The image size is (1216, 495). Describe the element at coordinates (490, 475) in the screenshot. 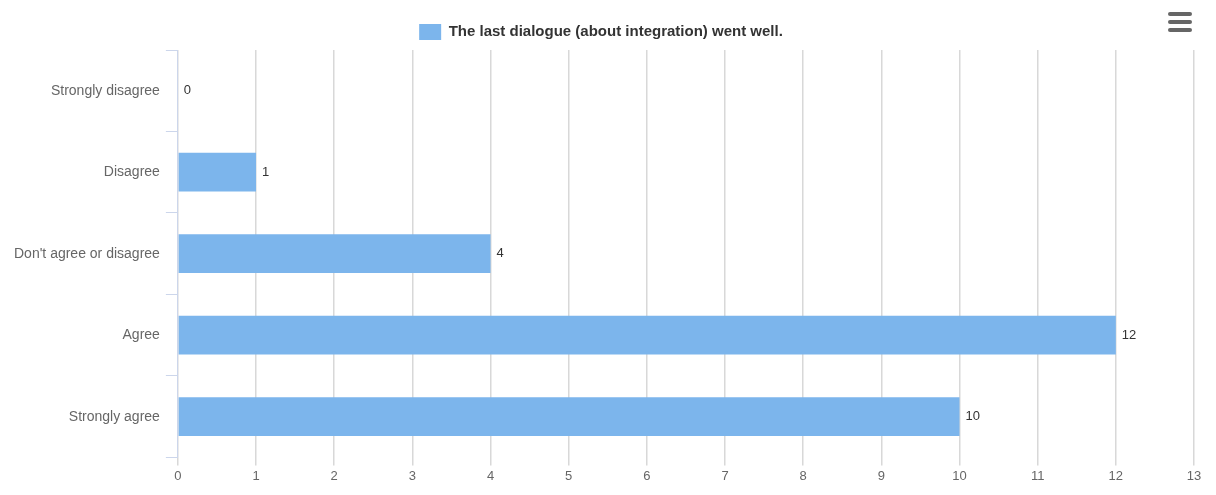

I see `x-tick-label: 4` at that location.